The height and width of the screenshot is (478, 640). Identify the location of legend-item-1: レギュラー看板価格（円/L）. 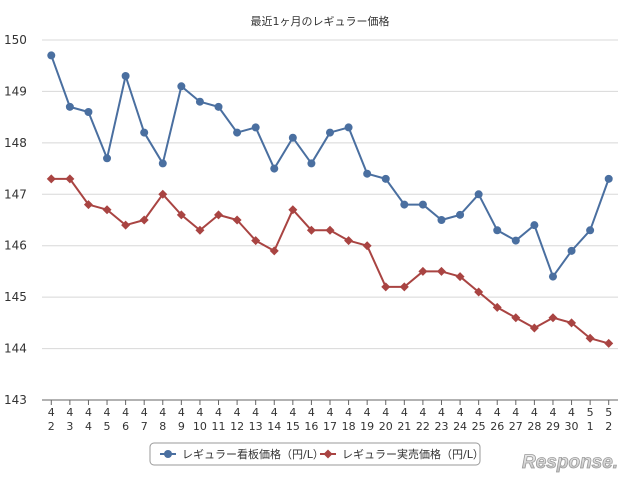
(242, 454).